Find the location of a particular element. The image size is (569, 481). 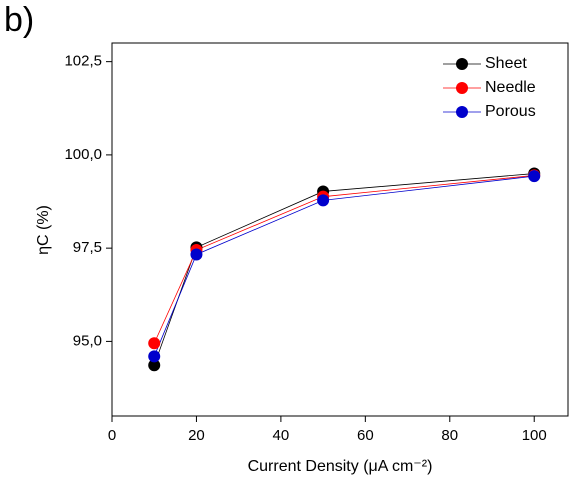

legend-label: Porous is located at coordinates (510, 111).